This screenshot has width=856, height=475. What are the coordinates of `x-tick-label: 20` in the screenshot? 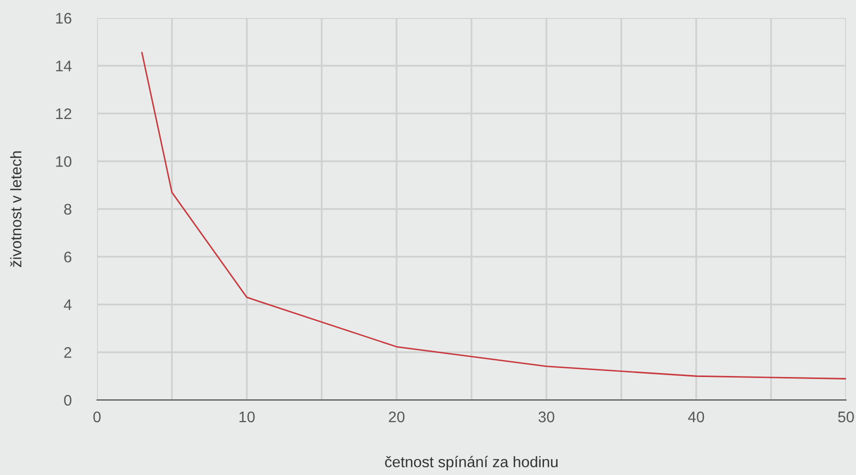 It's located at (396, 417).